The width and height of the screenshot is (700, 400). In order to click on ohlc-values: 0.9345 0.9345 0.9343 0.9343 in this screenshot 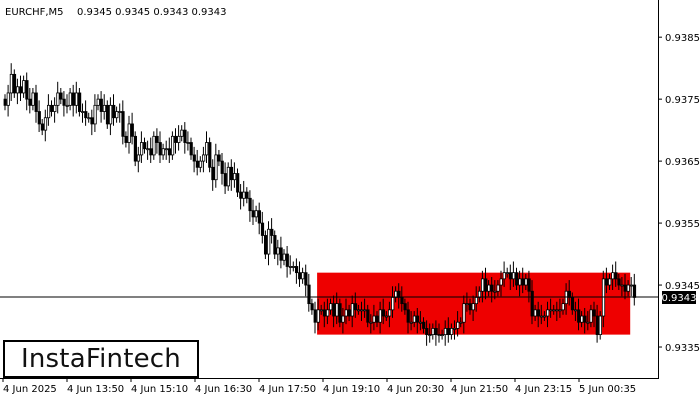, I will do `click(152, 12)`.